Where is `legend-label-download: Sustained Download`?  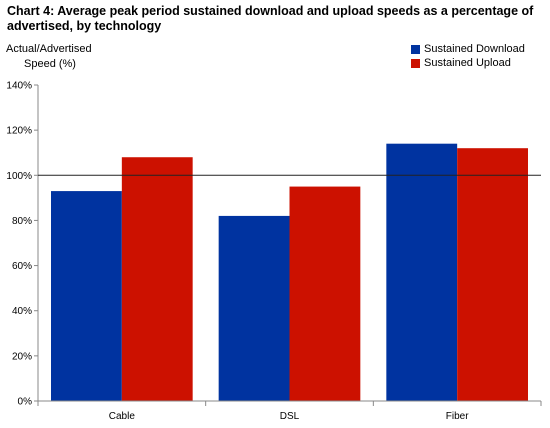 legend-label-download: Sustained Download is located at coordinates (474, 49).